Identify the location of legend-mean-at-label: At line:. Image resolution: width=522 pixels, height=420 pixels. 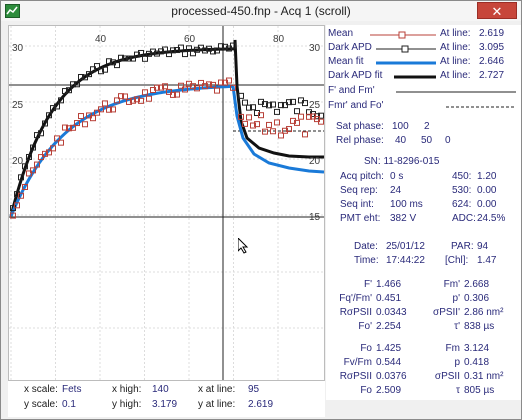
(455, 33).